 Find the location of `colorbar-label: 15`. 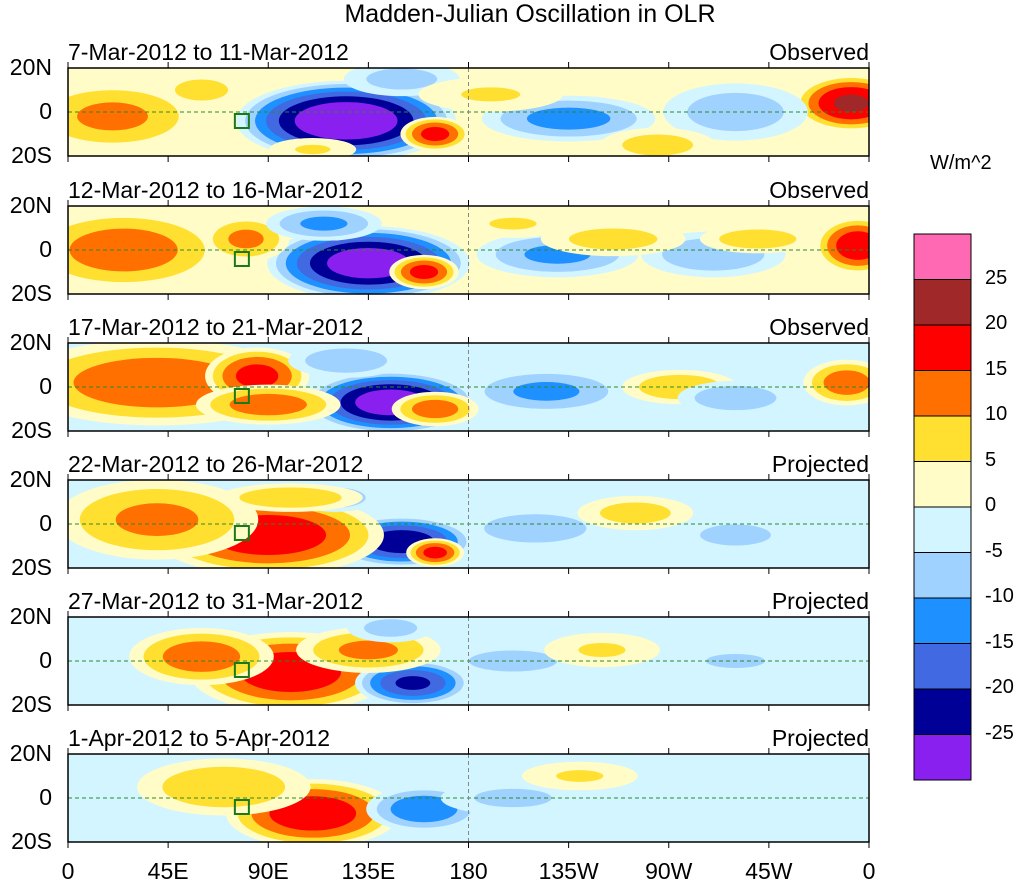

colorbar-label: 15 is located at coordinates (996, 368).